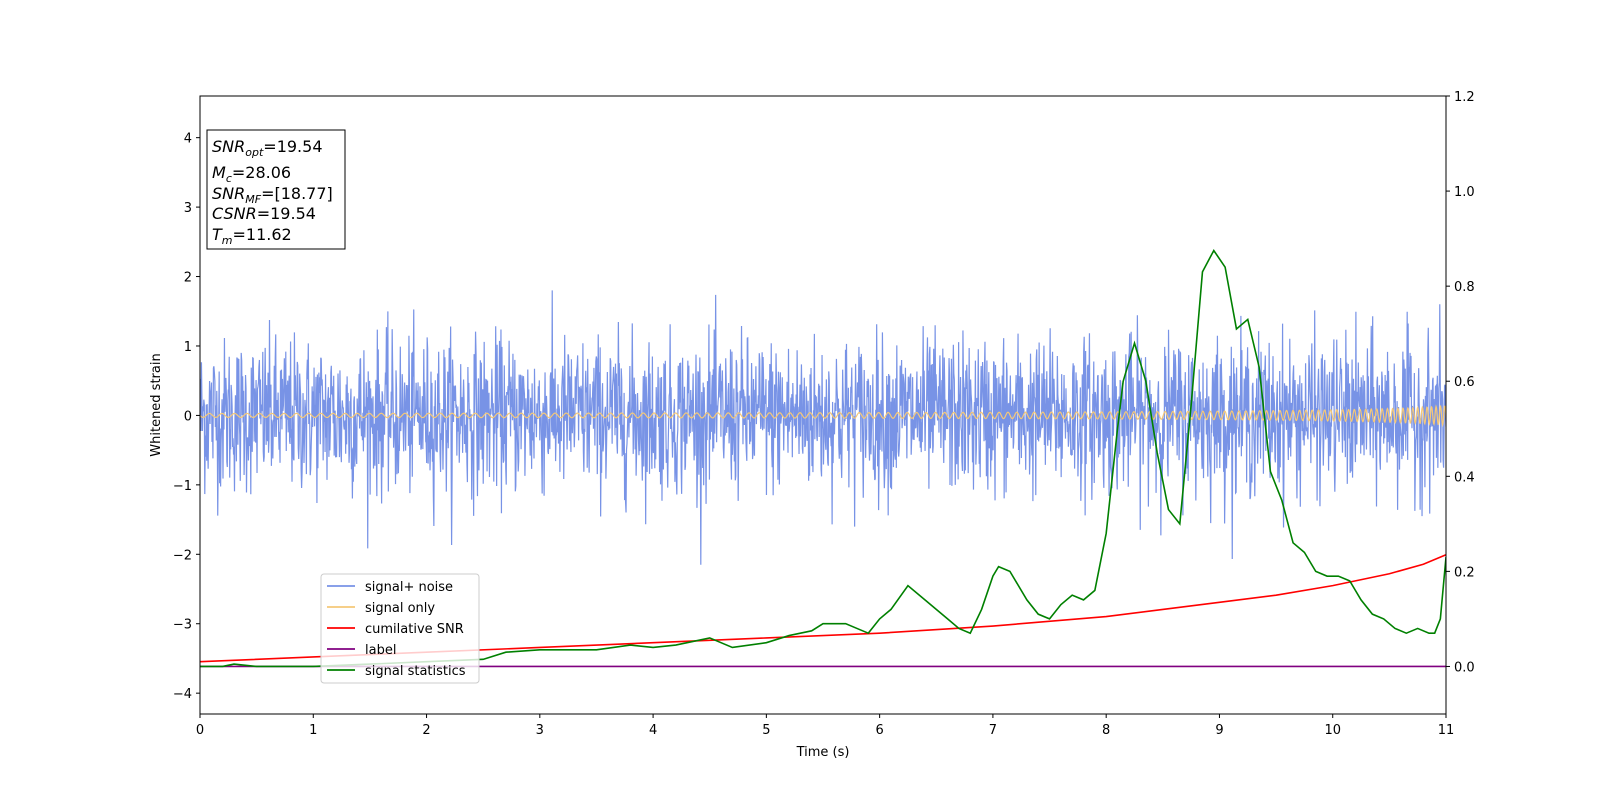  What do you see at coordinates (182, 555) in the screenshot?
I see `y-tick-label: −2` at bounding box center [182, 555].